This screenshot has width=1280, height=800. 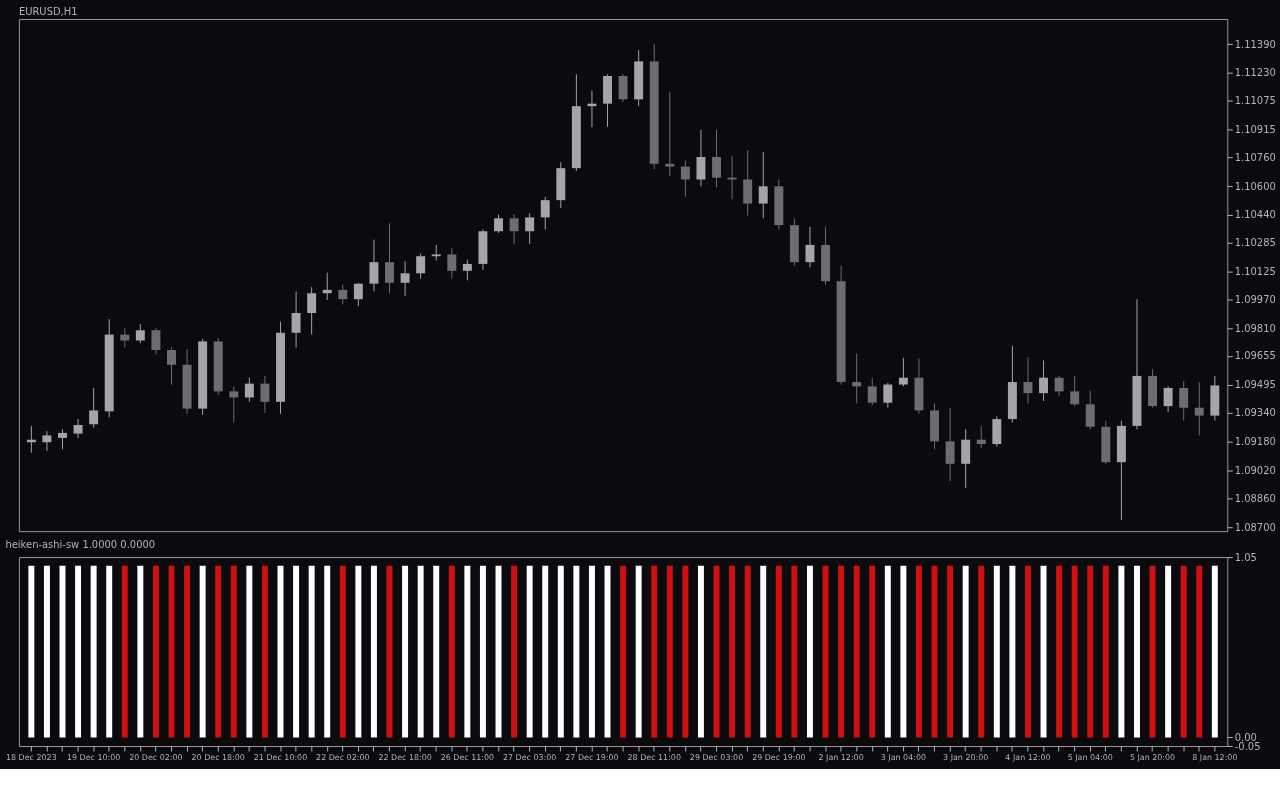 I want to click on x-tick-label: 4 Jan 12:00, so click(x=1028, y=758).